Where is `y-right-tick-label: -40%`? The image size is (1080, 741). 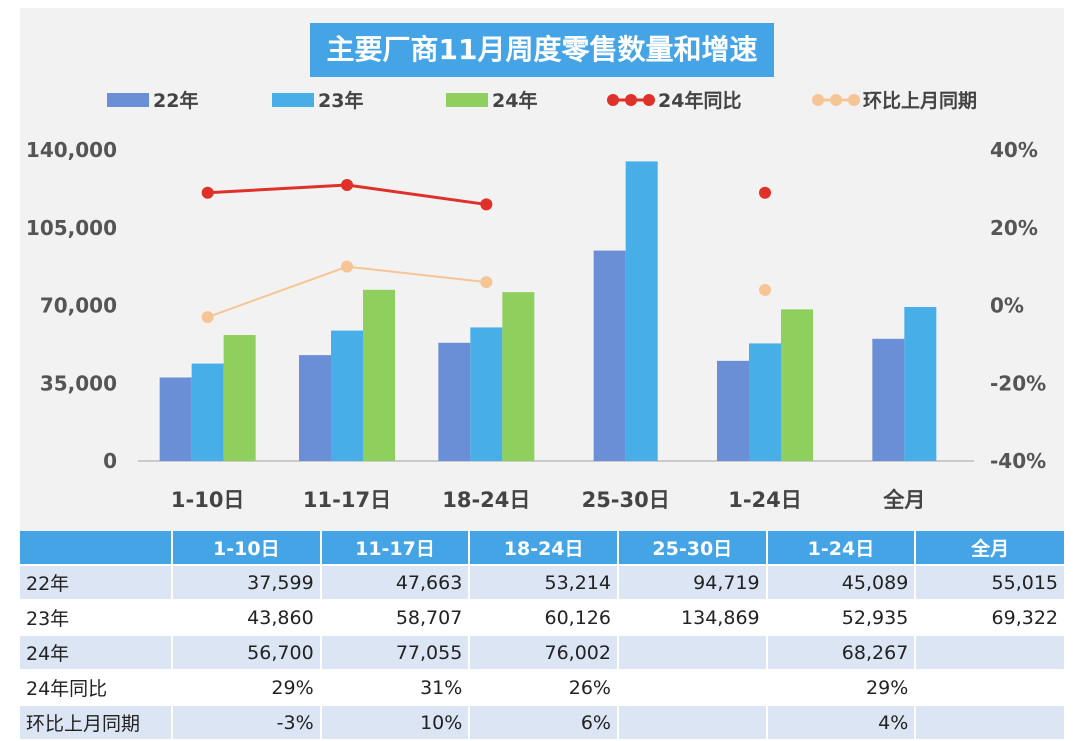 y-right-tick-label: -40% is located at coordinates (1018, 461).